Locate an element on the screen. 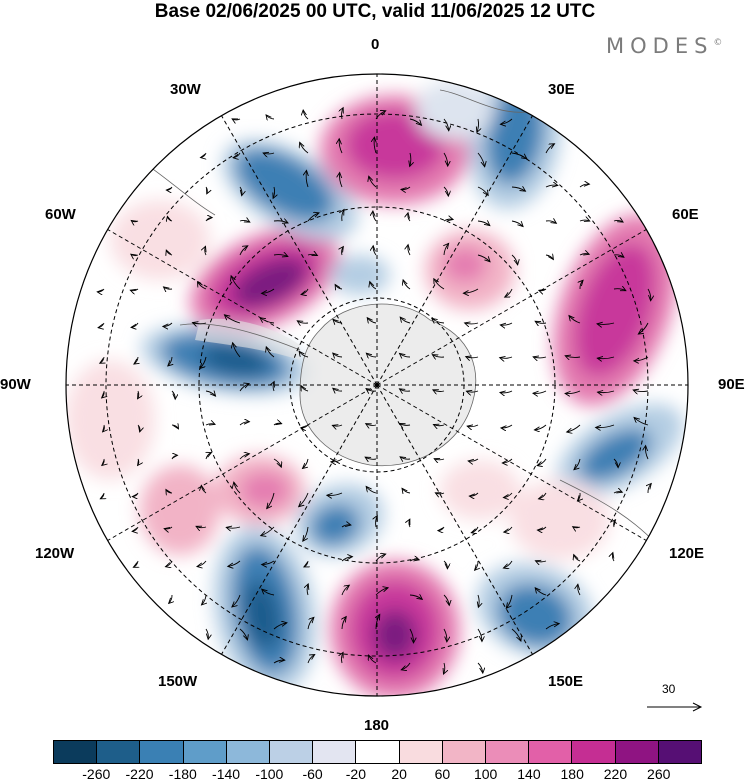 This screenshot has width=750, height=784. copyright-mark: © is located at coordinates (718, 43).